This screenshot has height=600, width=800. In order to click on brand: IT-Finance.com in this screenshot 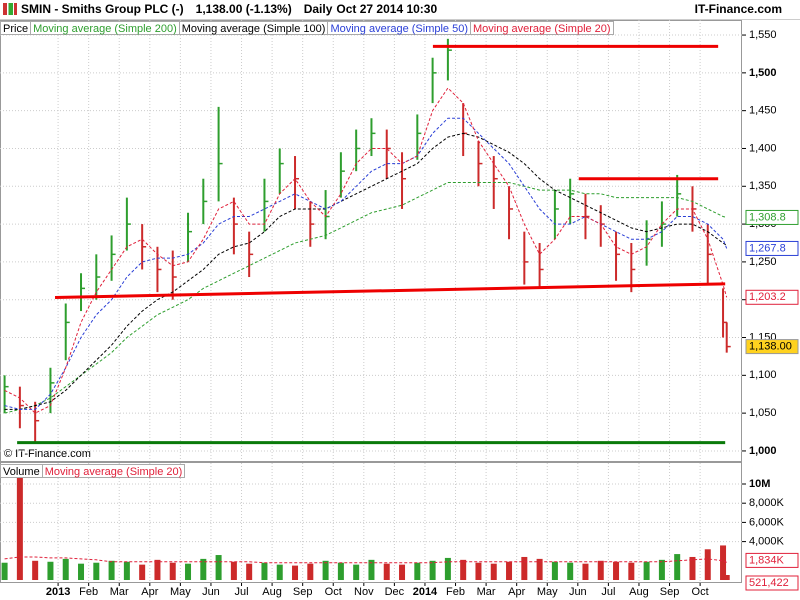, I will do `click(738, 9)`.